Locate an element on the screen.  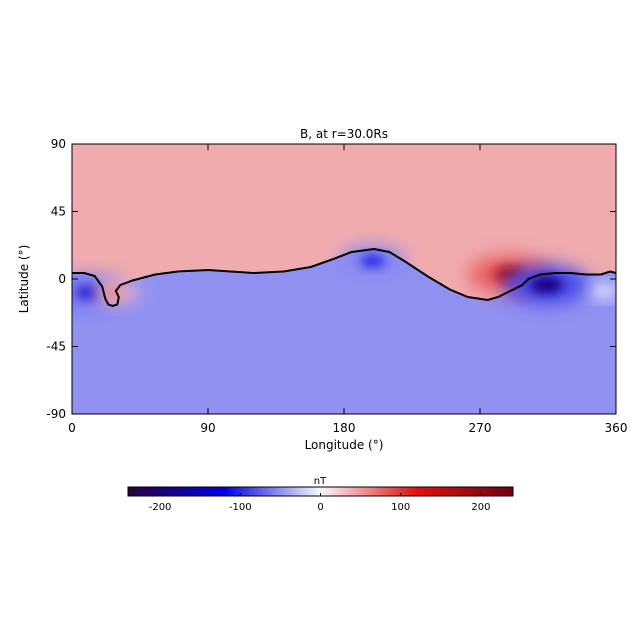
colorbar: nT -200 -100 0 100 200 is located at coordinates (320, 494).